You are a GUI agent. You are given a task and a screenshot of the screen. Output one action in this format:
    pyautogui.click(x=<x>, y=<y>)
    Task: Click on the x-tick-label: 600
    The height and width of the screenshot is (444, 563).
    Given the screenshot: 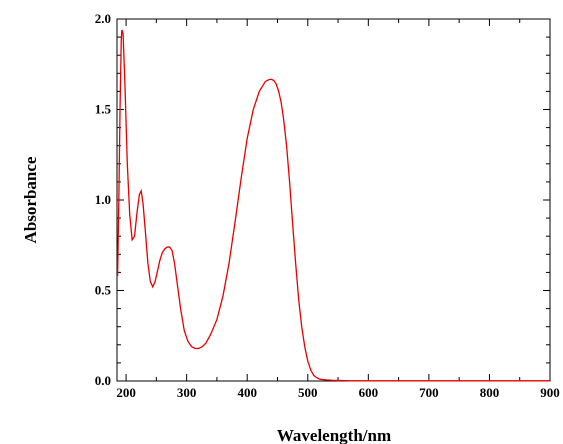 What is the action you would take?
    pyautogui.click(x=369, y=392)
    